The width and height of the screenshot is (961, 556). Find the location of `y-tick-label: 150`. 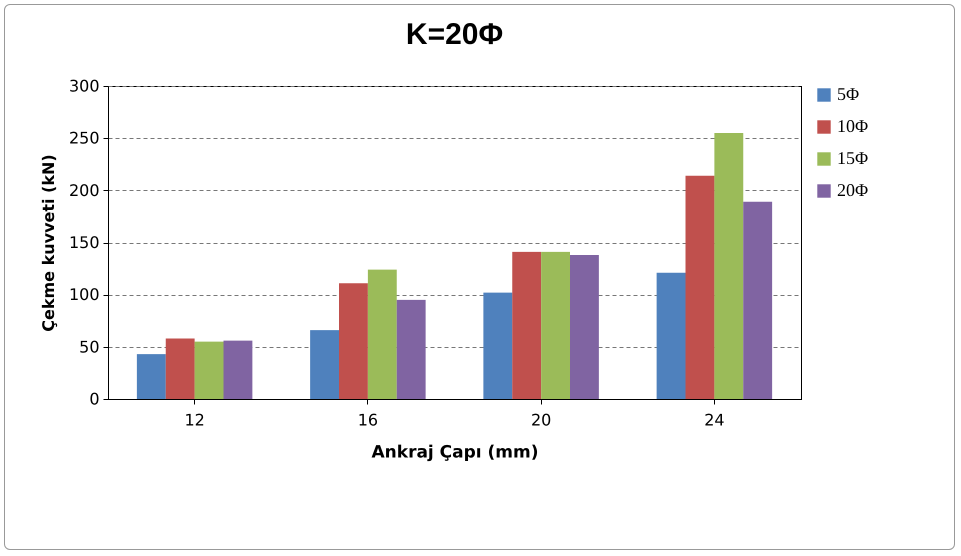

y-tick-label: 150 is located at coordinates (84, 242).